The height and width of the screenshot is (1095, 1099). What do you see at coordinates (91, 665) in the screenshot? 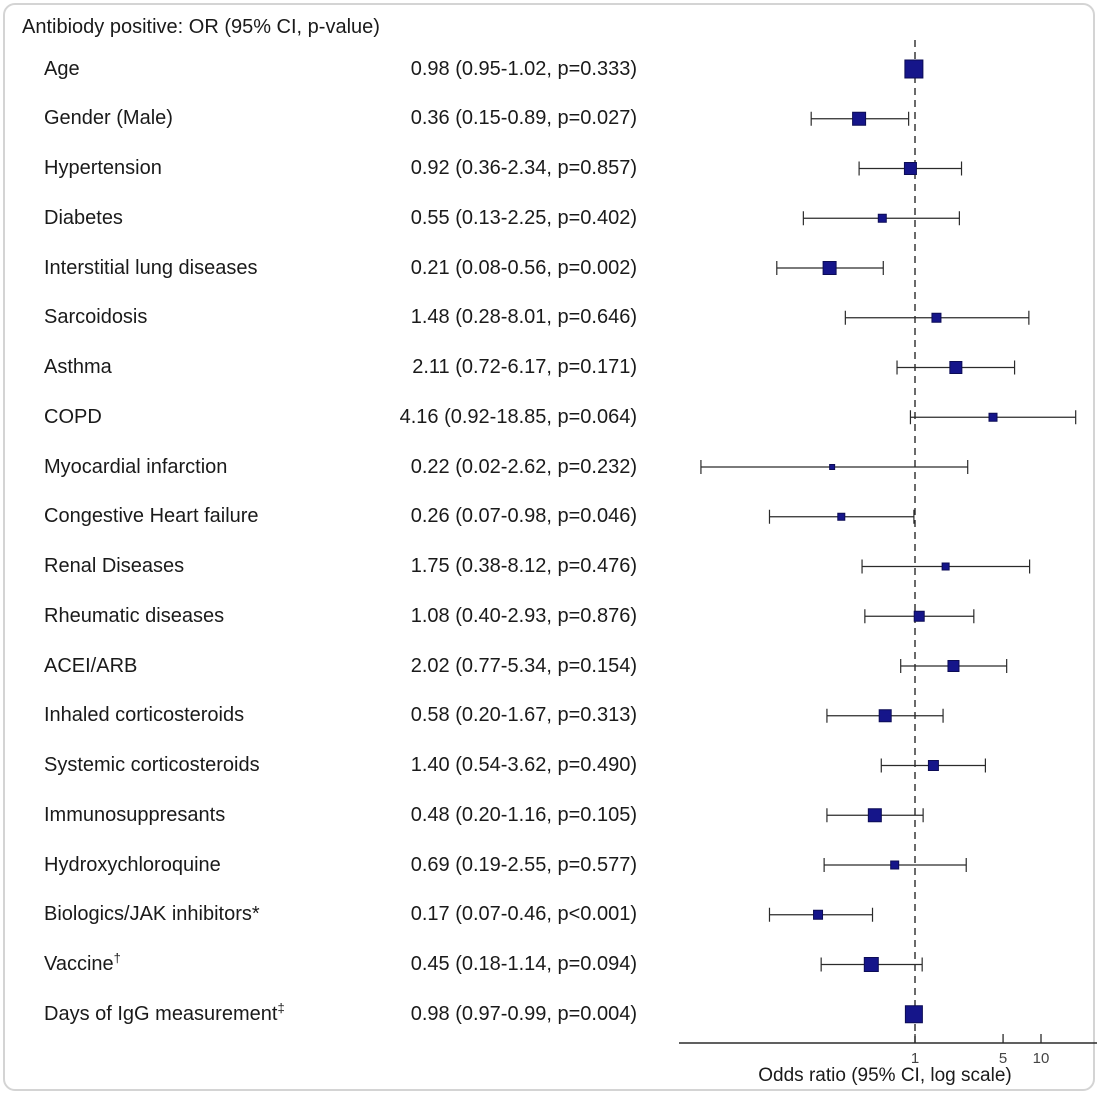
I see `row-label: ACEI/ARB` at bounding box center [91, 665].